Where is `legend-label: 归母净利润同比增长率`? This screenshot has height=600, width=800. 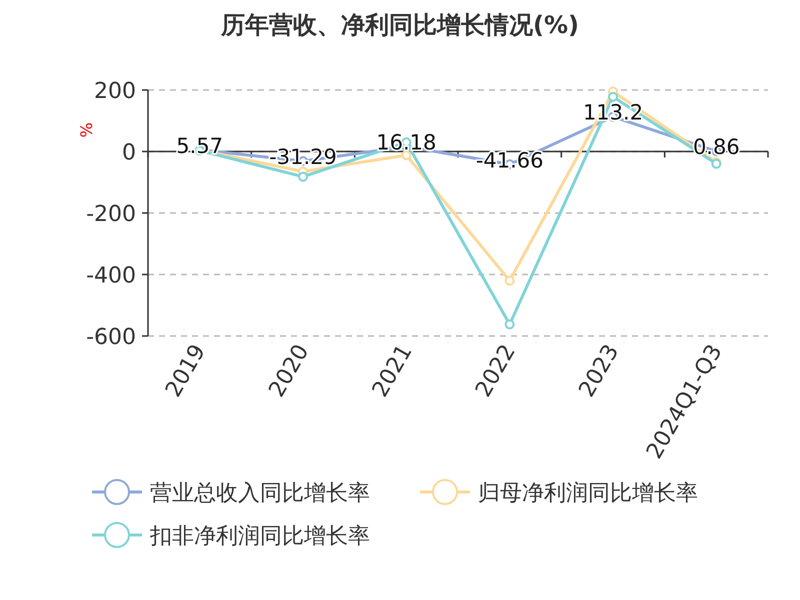
legend-label: 归母净利润同比增长率 is located at coordinates (588, 493).